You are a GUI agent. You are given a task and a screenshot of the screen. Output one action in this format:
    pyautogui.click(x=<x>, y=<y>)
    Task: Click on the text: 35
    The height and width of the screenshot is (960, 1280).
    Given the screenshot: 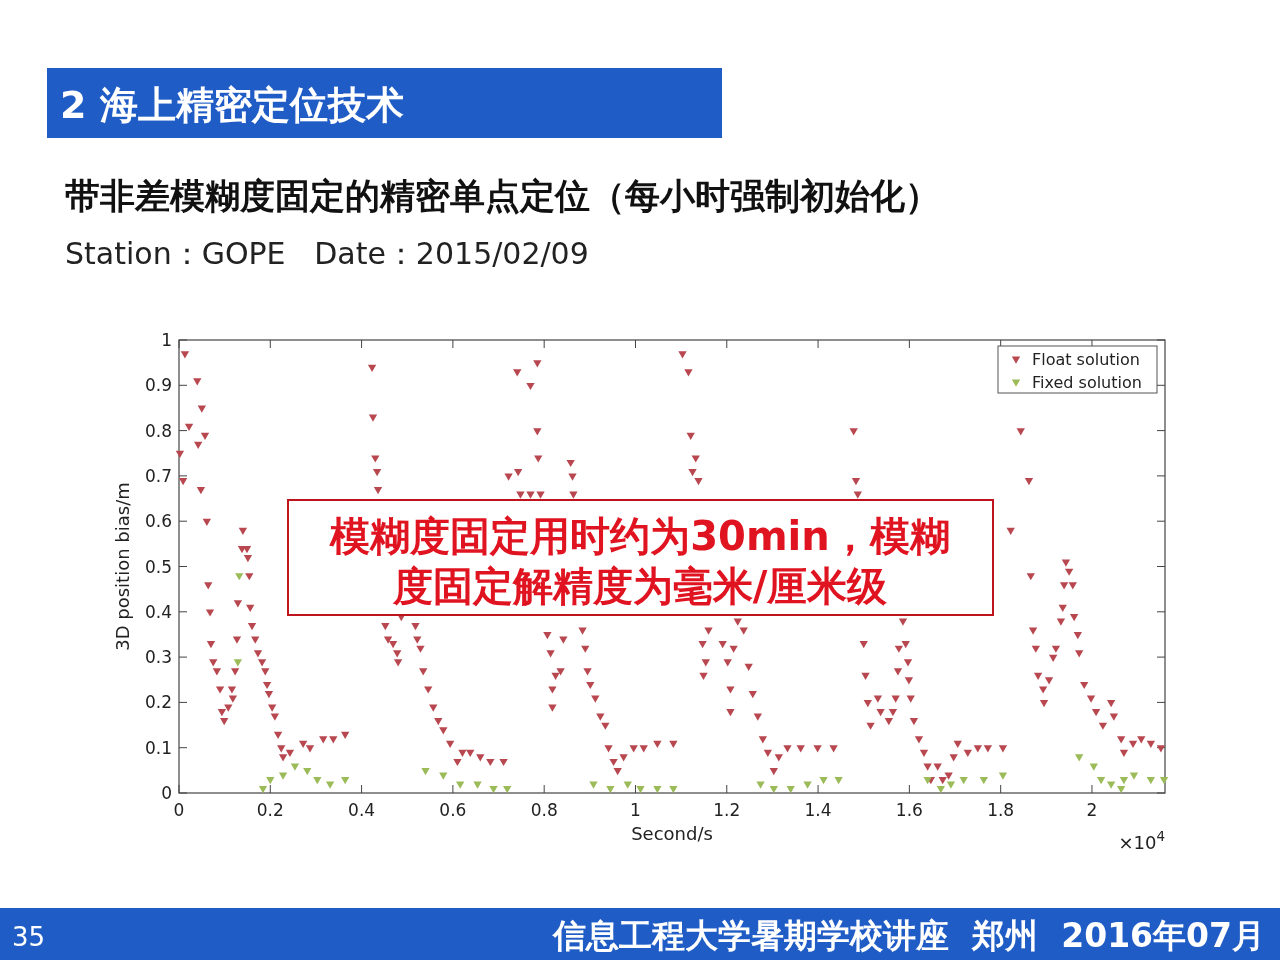 What is the action you would take?
    pyautogui.click(x=29, y=937)
    